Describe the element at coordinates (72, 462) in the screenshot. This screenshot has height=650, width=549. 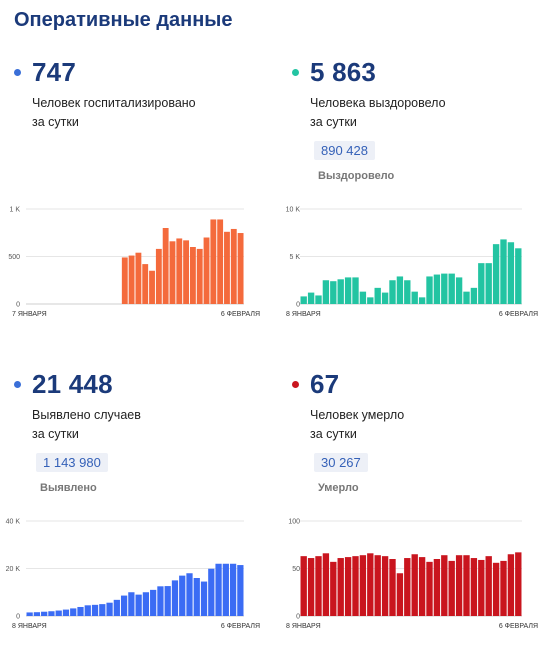
I see `detected-total-badge: 1 143 980` at that location.